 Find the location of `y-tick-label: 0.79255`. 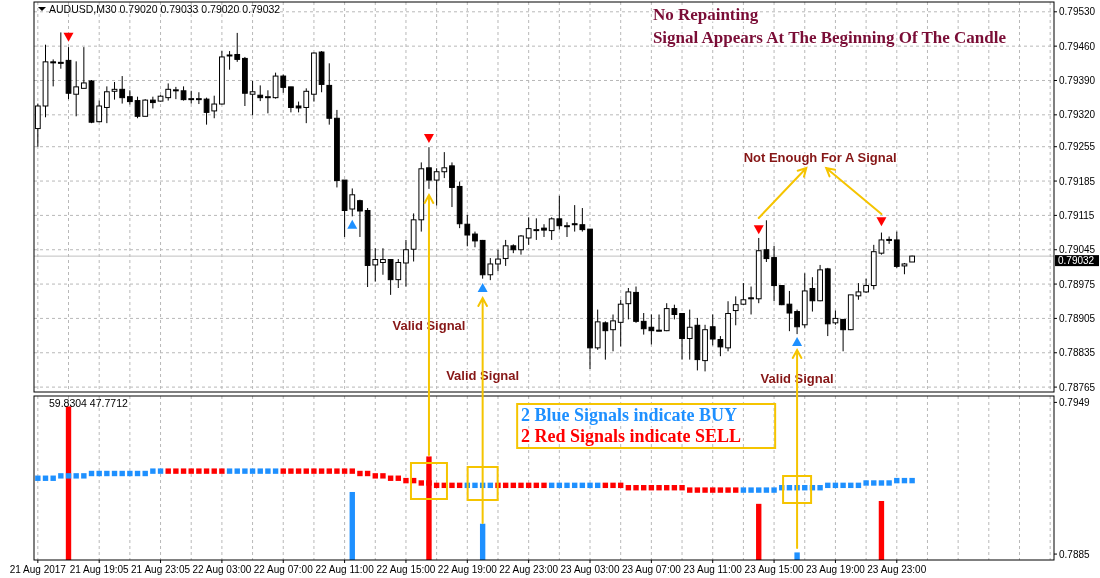

y-tick-label: 0.79255 is located at coordinates (1077, 147).